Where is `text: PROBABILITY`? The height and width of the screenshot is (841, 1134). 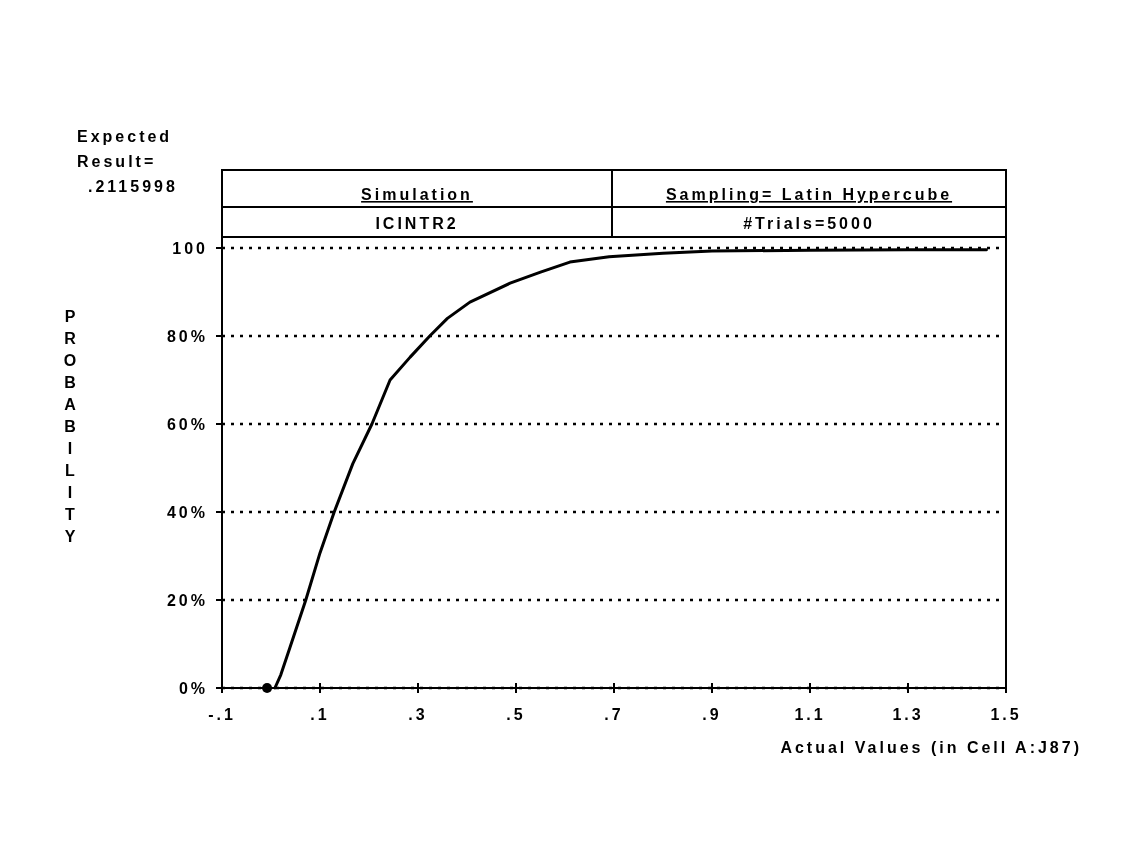
text: PROBABILITY is located at coordinates (70, 426).